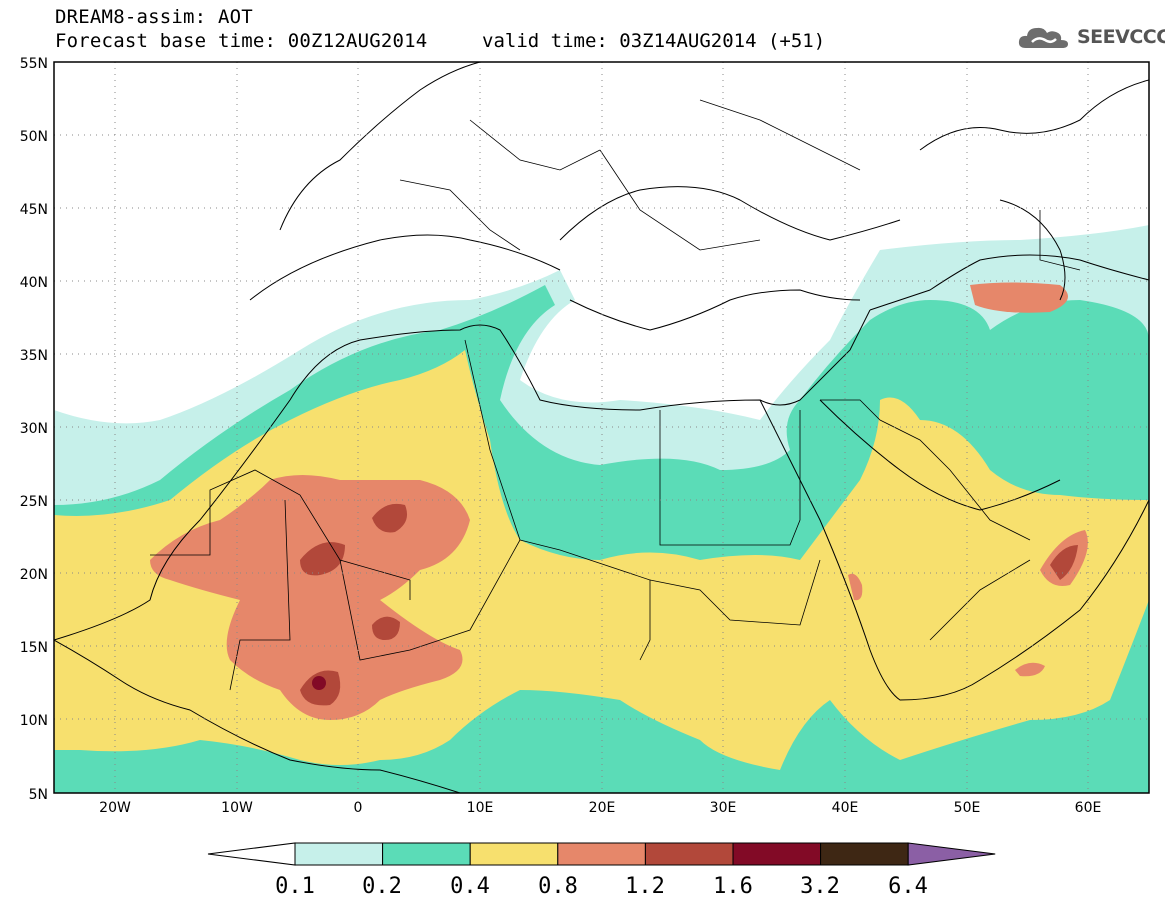 The width and height of the screenshot is (1165, 905). Describe the element at coordinates (470, 886) in the screenshot. I see `colorbar-level: 0.4` at that location.